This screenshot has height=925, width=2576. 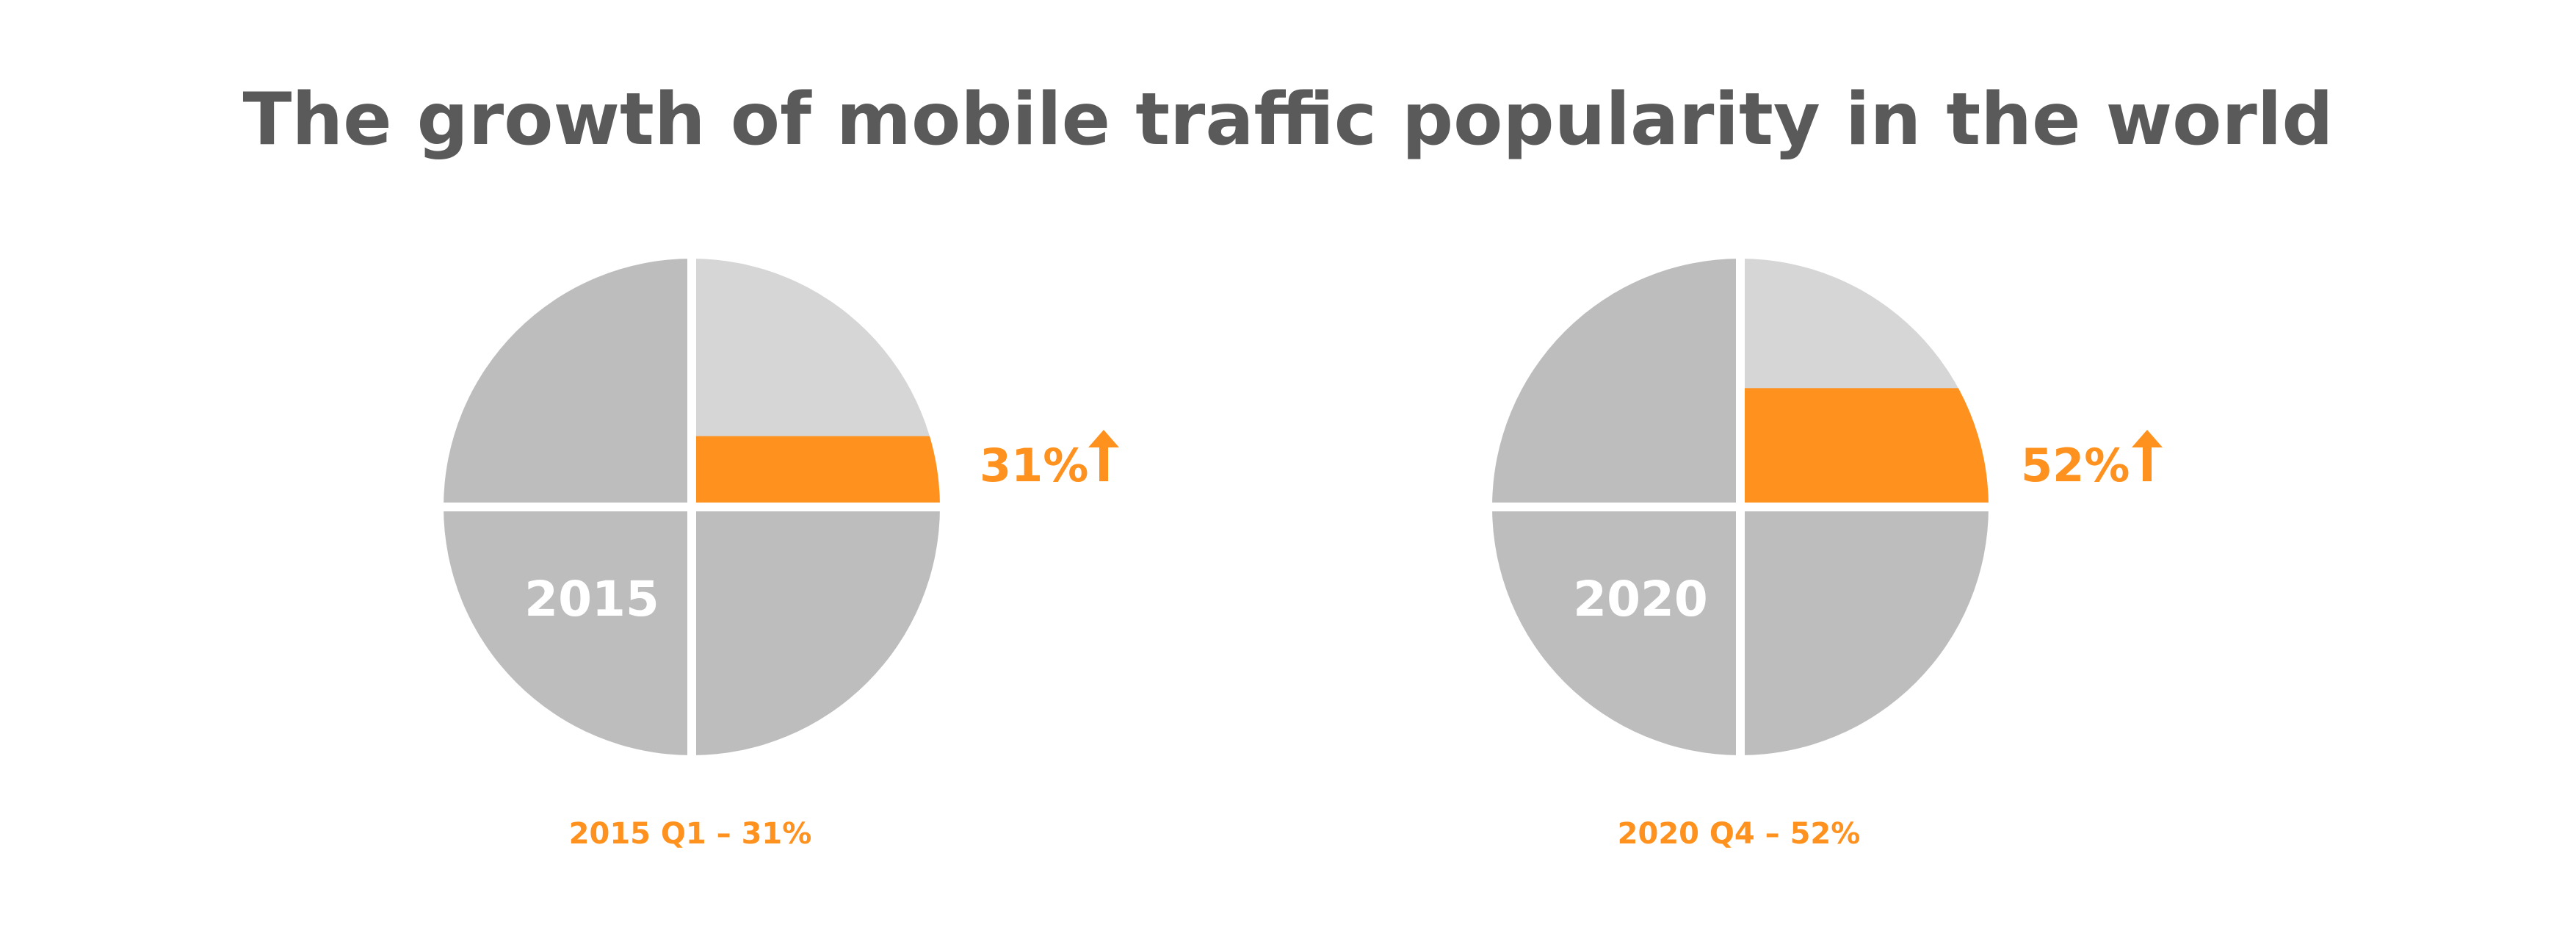 I want to click on pie-chart-2020, so click(x=1740, y=507).